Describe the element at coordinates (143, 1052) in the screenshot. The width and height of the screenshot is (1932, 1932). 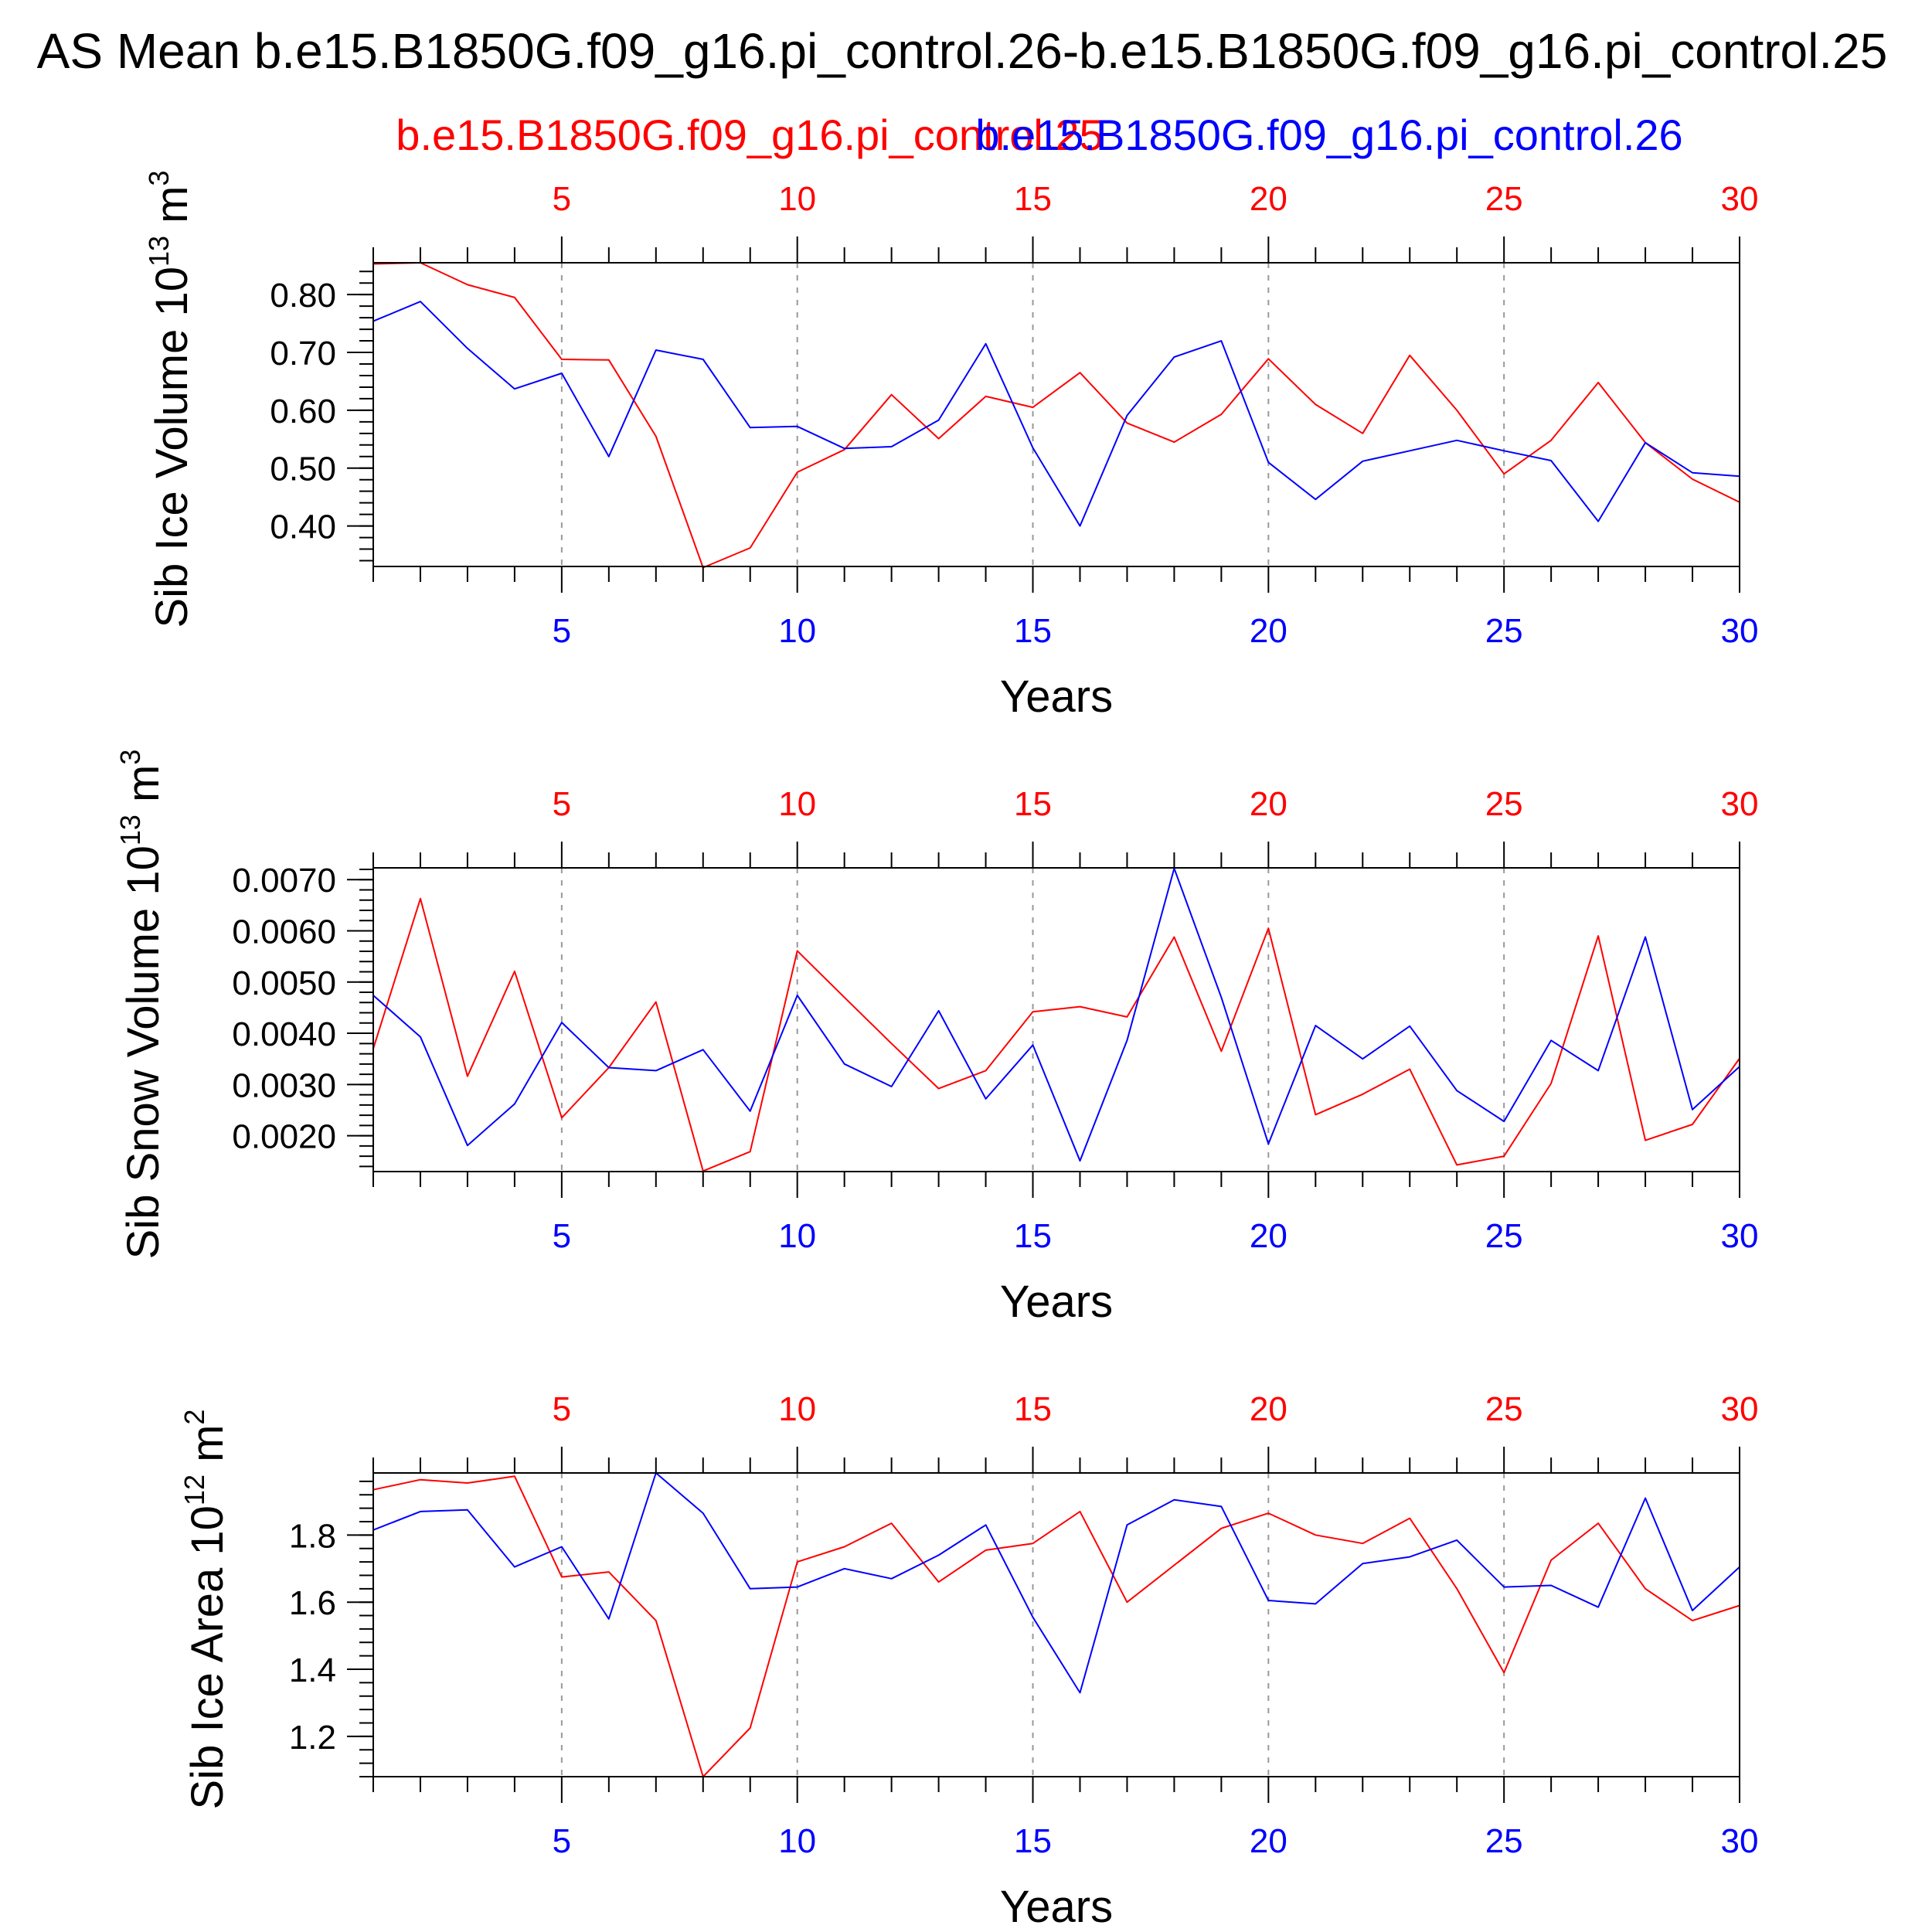
I see `y-axis-label-part: Sib Snow Volume 10` at that location.